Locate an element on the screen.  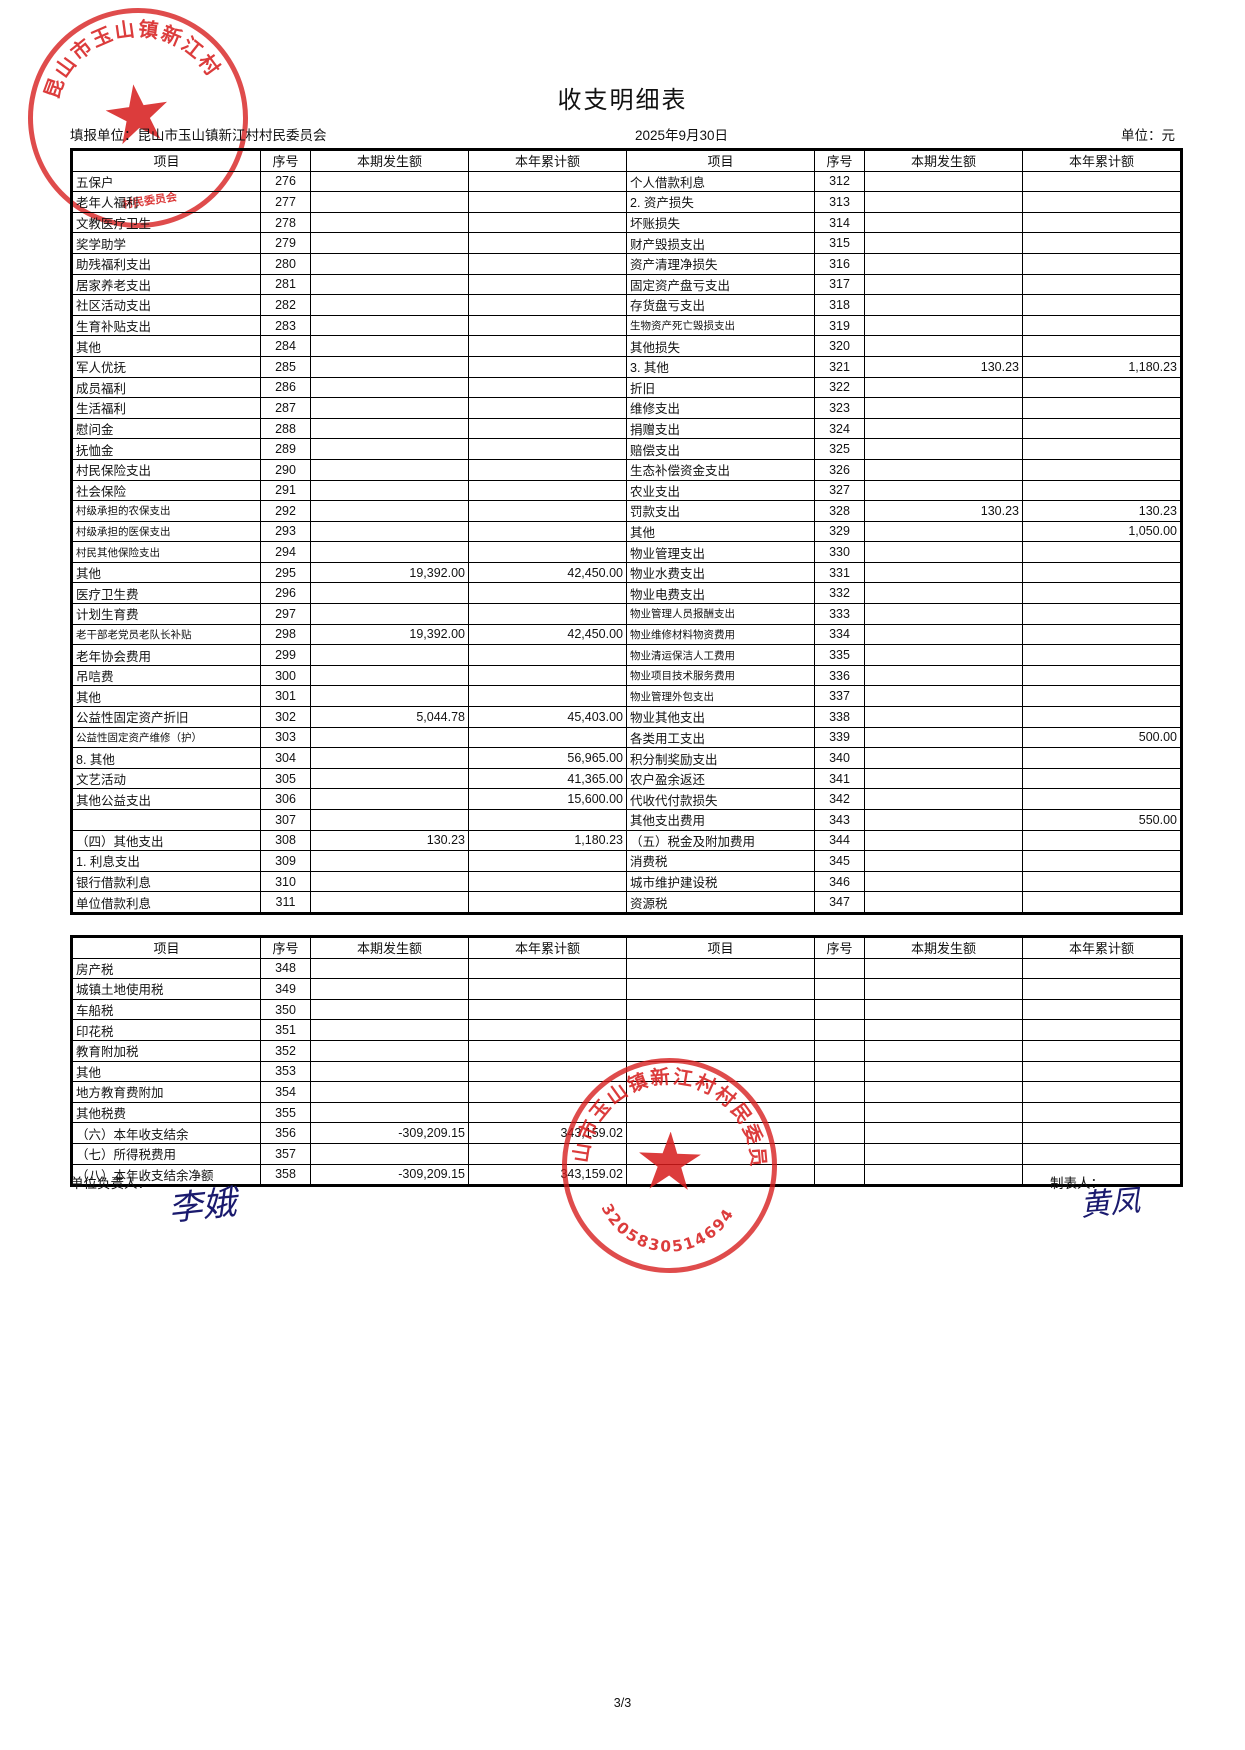
row-item-left: 奖学助学 is located at coordinates (166, 243).